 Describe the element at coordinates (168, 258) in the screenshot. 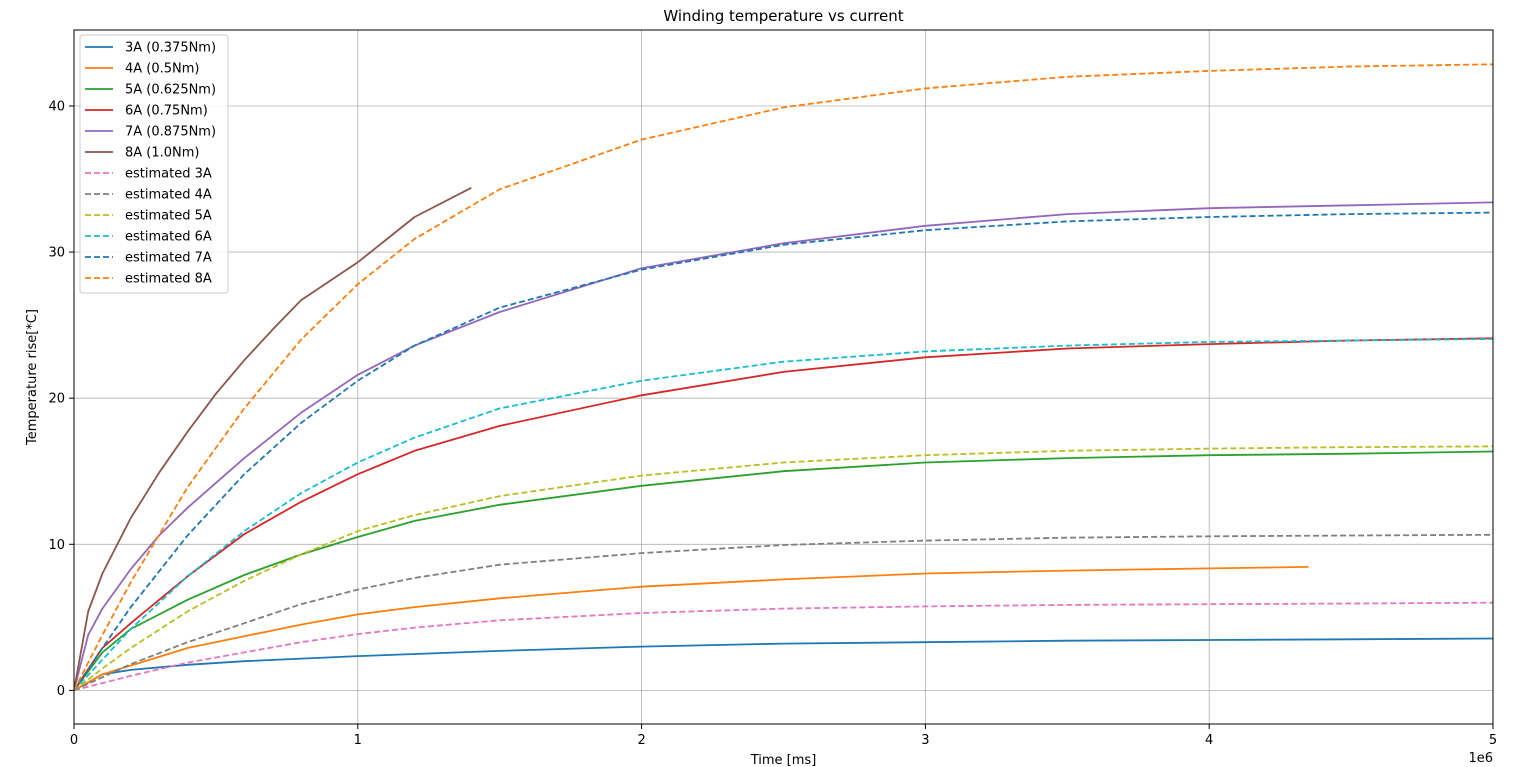

I see `legend-label-estimated-7a: estimated 7A` at that location.